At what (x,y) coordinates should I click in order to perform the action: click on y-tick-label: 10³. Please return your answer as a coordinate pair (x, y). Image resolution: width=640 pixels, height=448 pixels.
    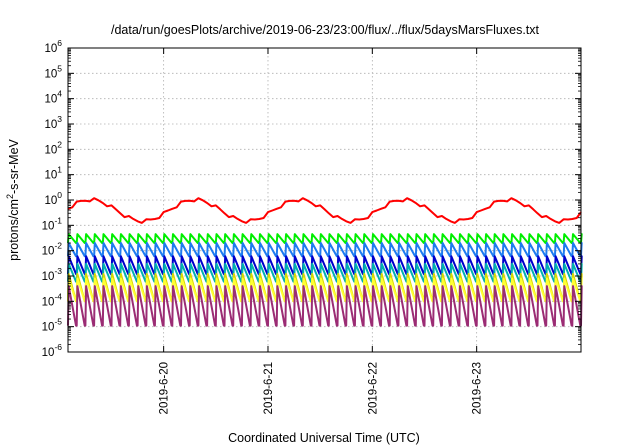
    Looking at the image, I should click on (53, 122).